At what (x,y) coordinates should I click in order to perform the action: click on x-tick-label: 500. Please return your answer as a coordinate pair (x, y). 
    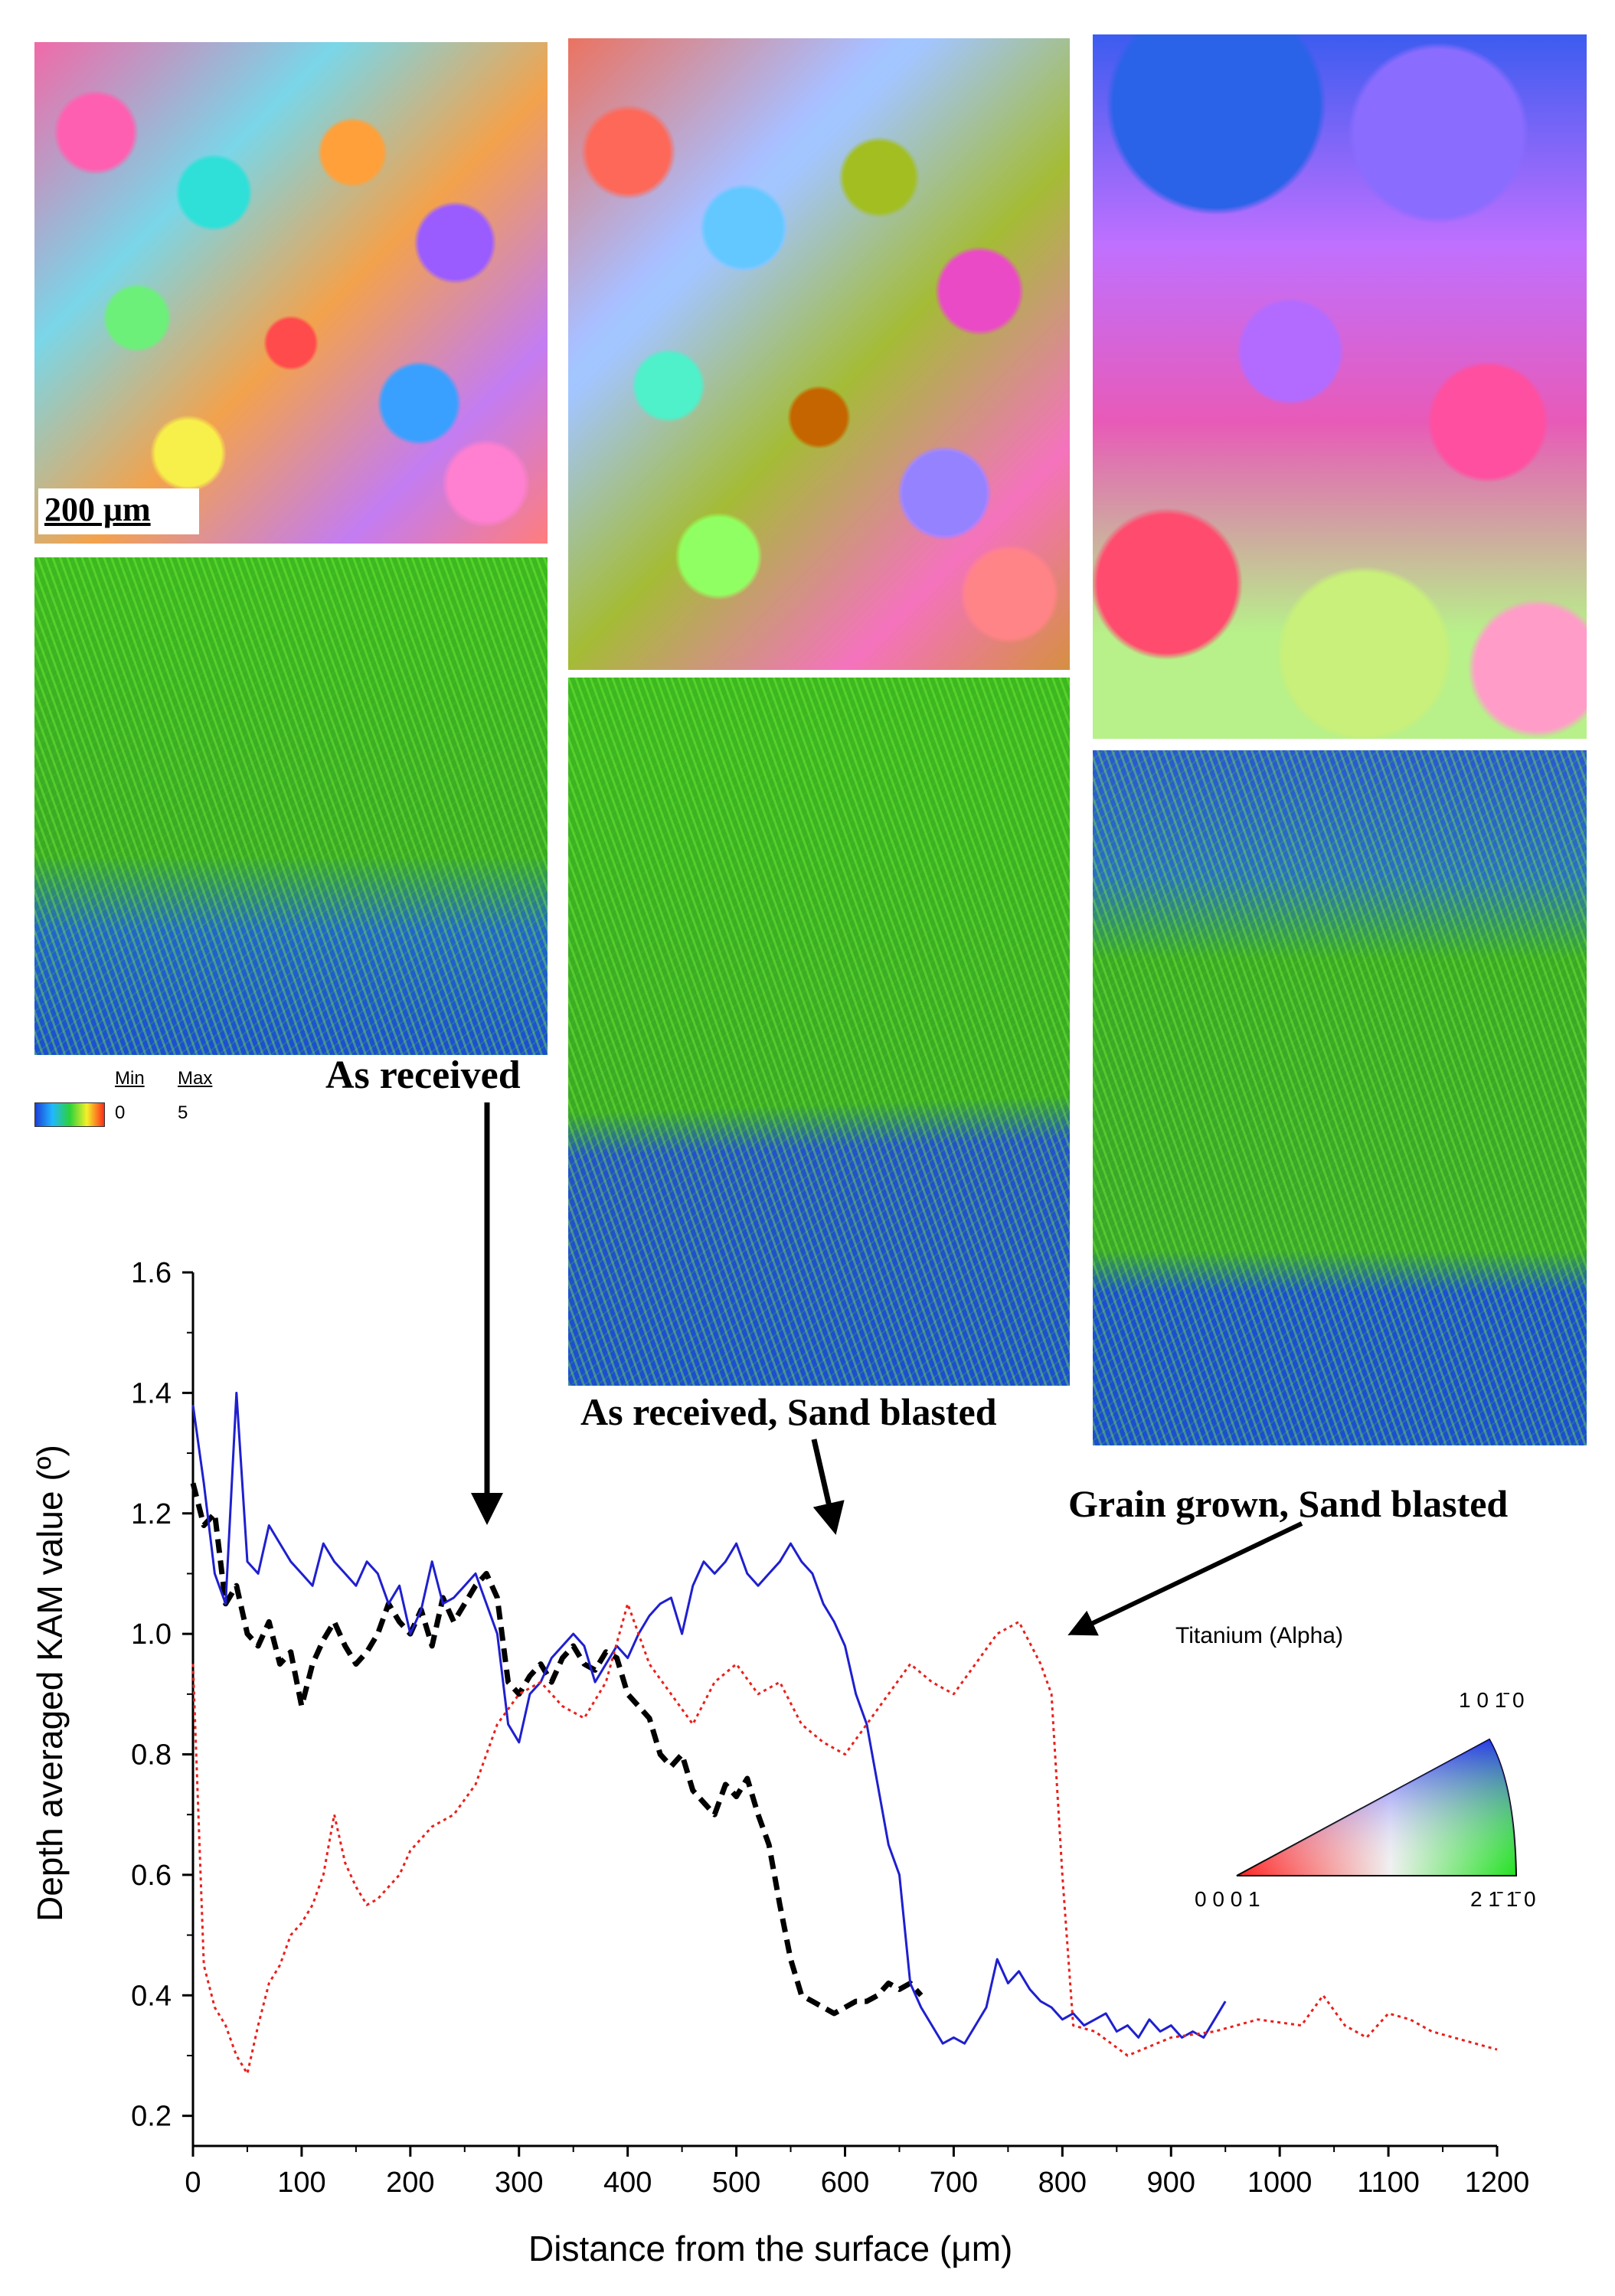
    Looking at the image, I should click on (736, 2183).